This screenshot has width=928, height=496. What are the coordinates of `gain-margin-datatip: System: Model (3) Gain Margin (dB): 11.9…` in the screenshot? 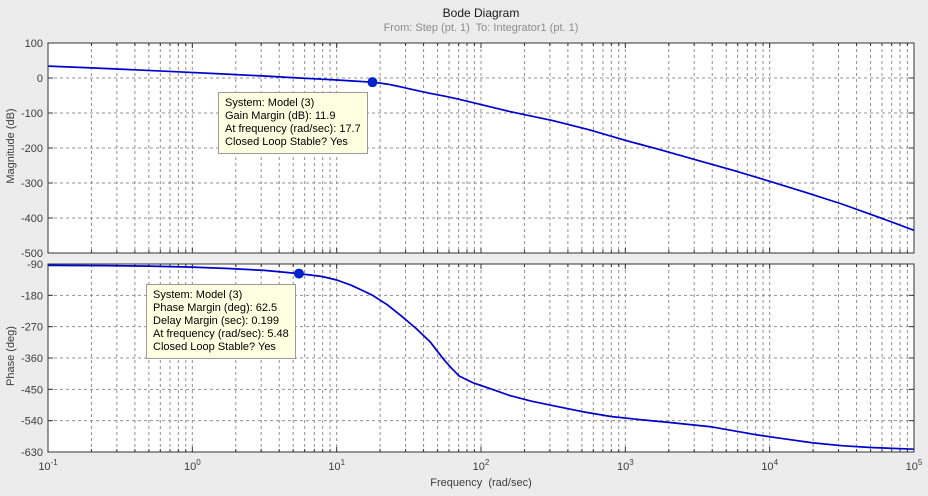 It's located at (293, 123).